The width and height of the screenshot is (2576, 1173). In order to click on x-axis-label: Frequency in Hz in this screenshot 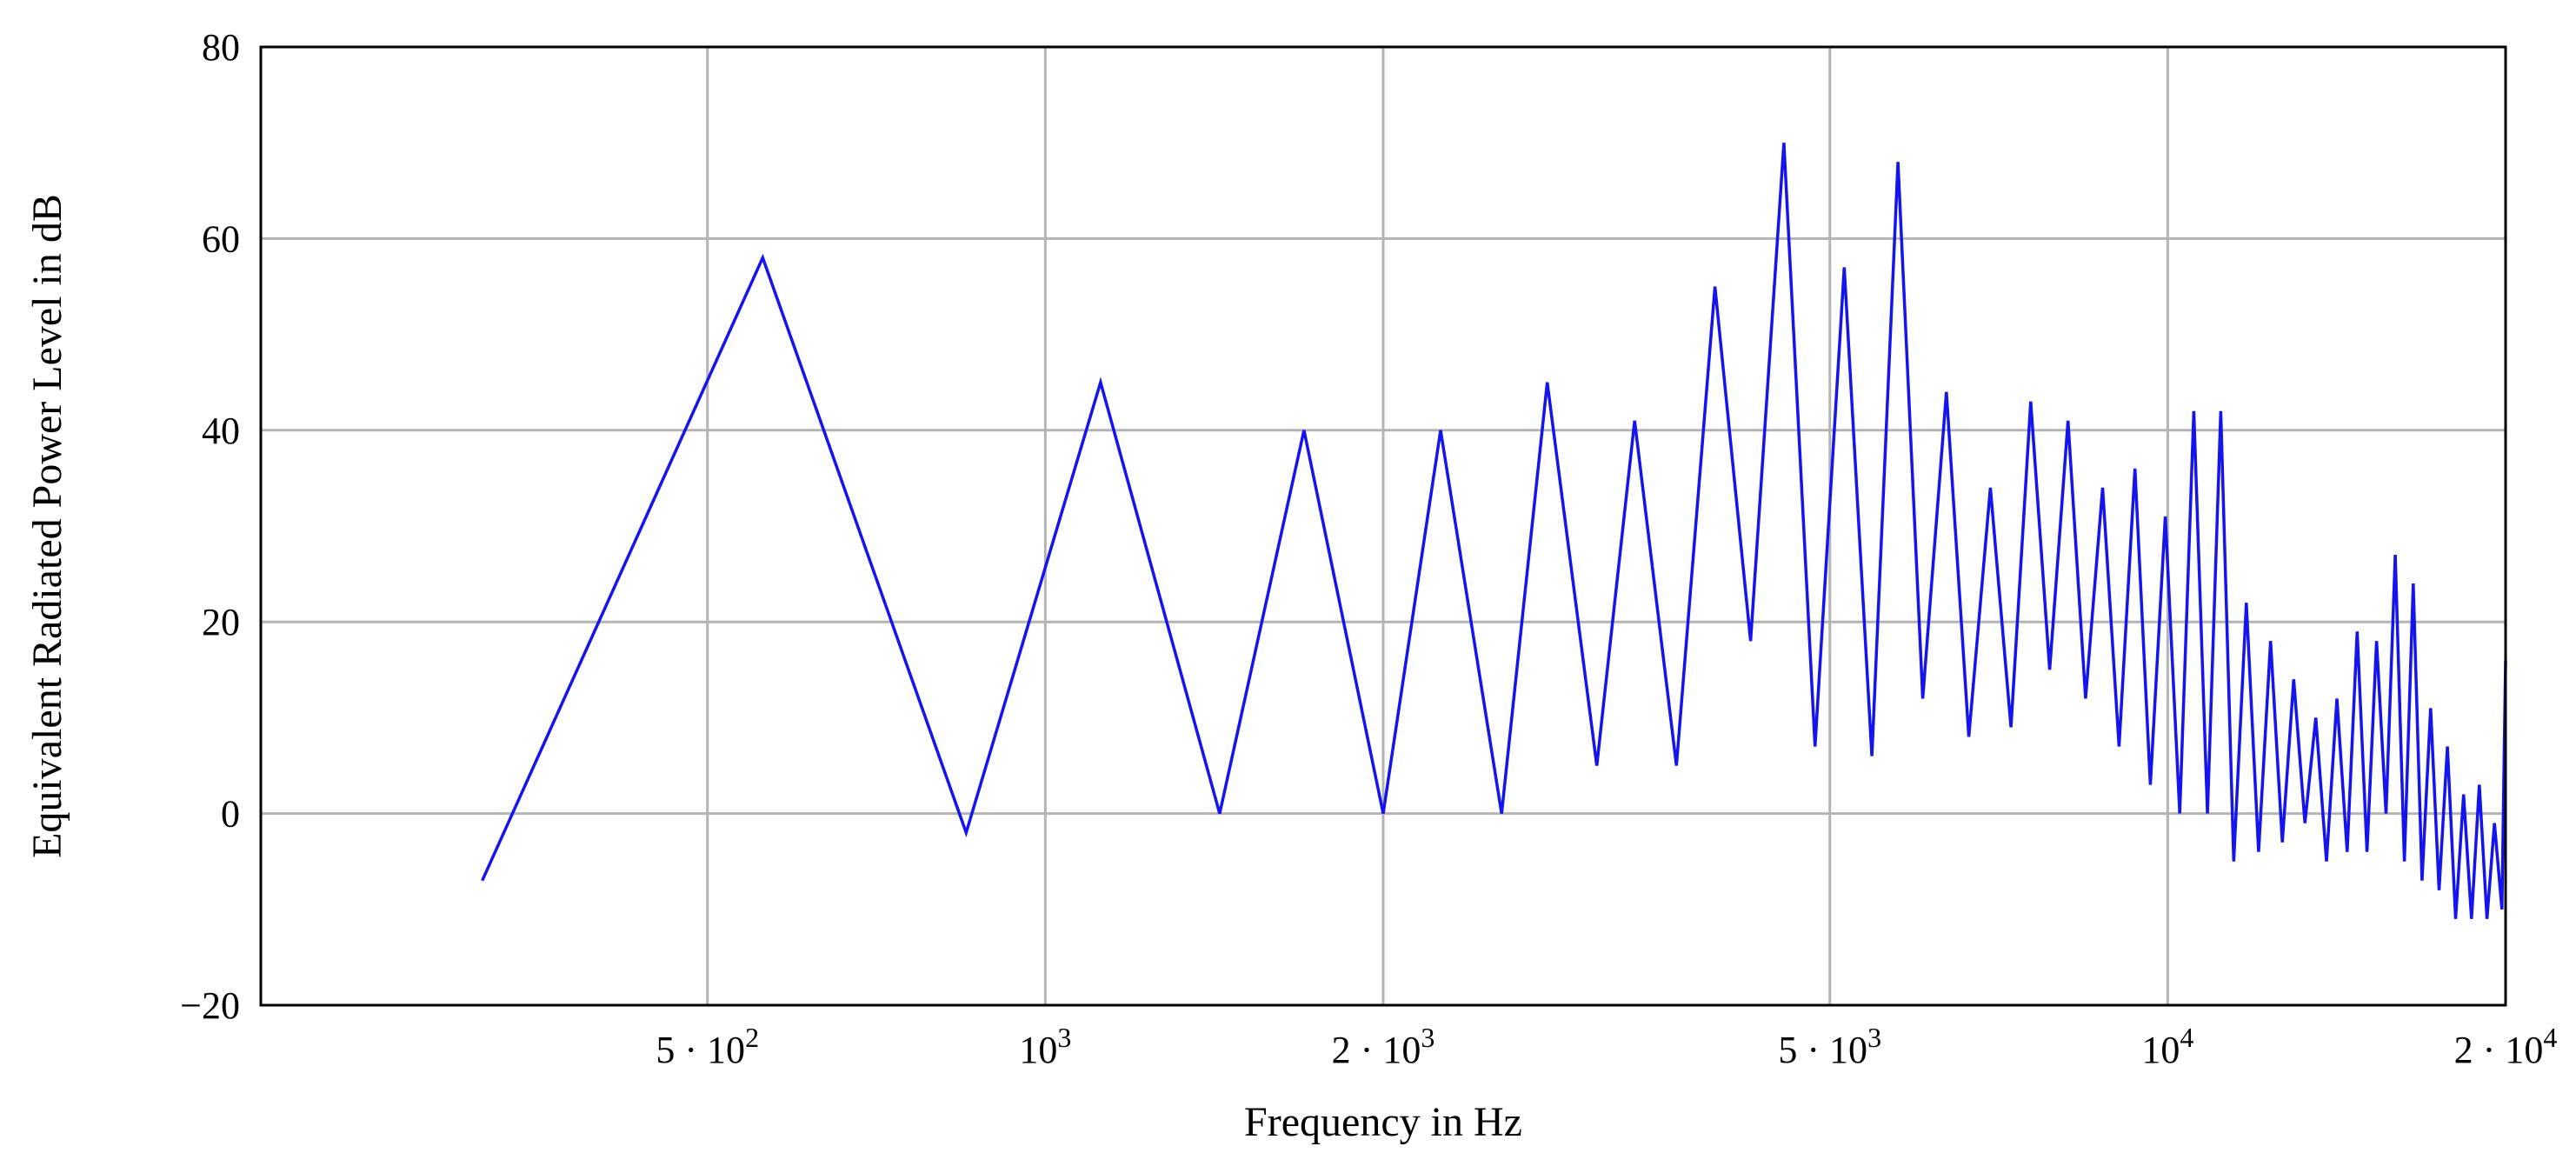, I will do `click(1383, 1122)`.